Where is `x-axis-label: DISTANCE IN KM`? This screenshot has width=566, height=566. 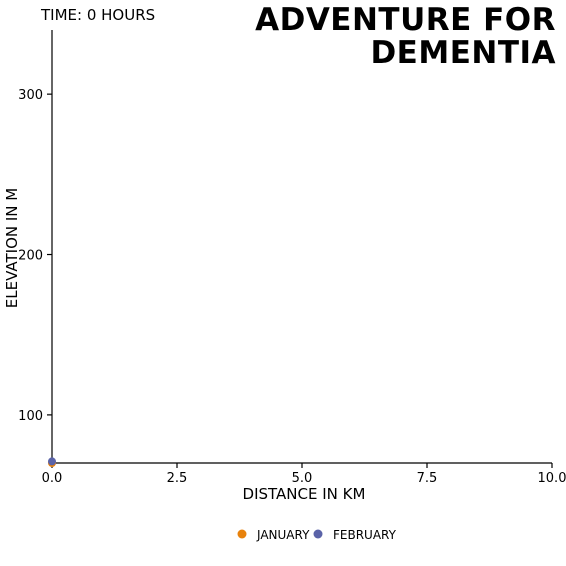 x-axis-label: DISTANCE IN KM is located at coordinates (304, 494).